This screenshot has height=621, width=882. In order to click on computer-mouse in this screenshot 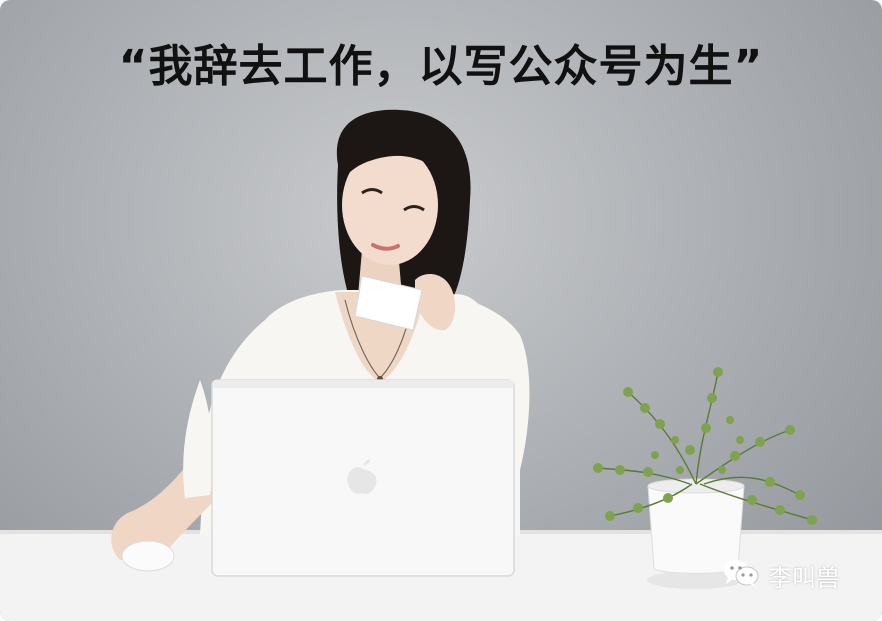, I will do `click(148, 556)`.